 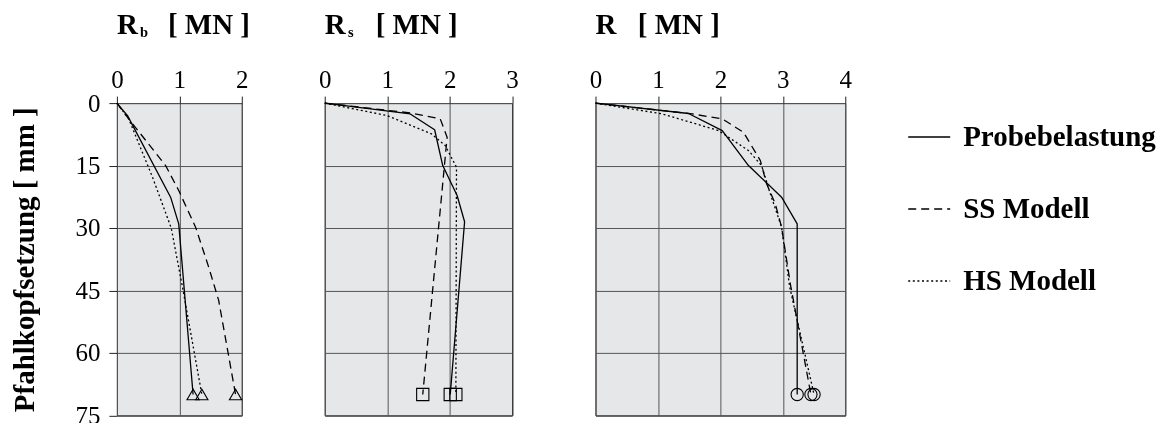 I want to click on y-tick-label: 15, so click(x=88, y=166).